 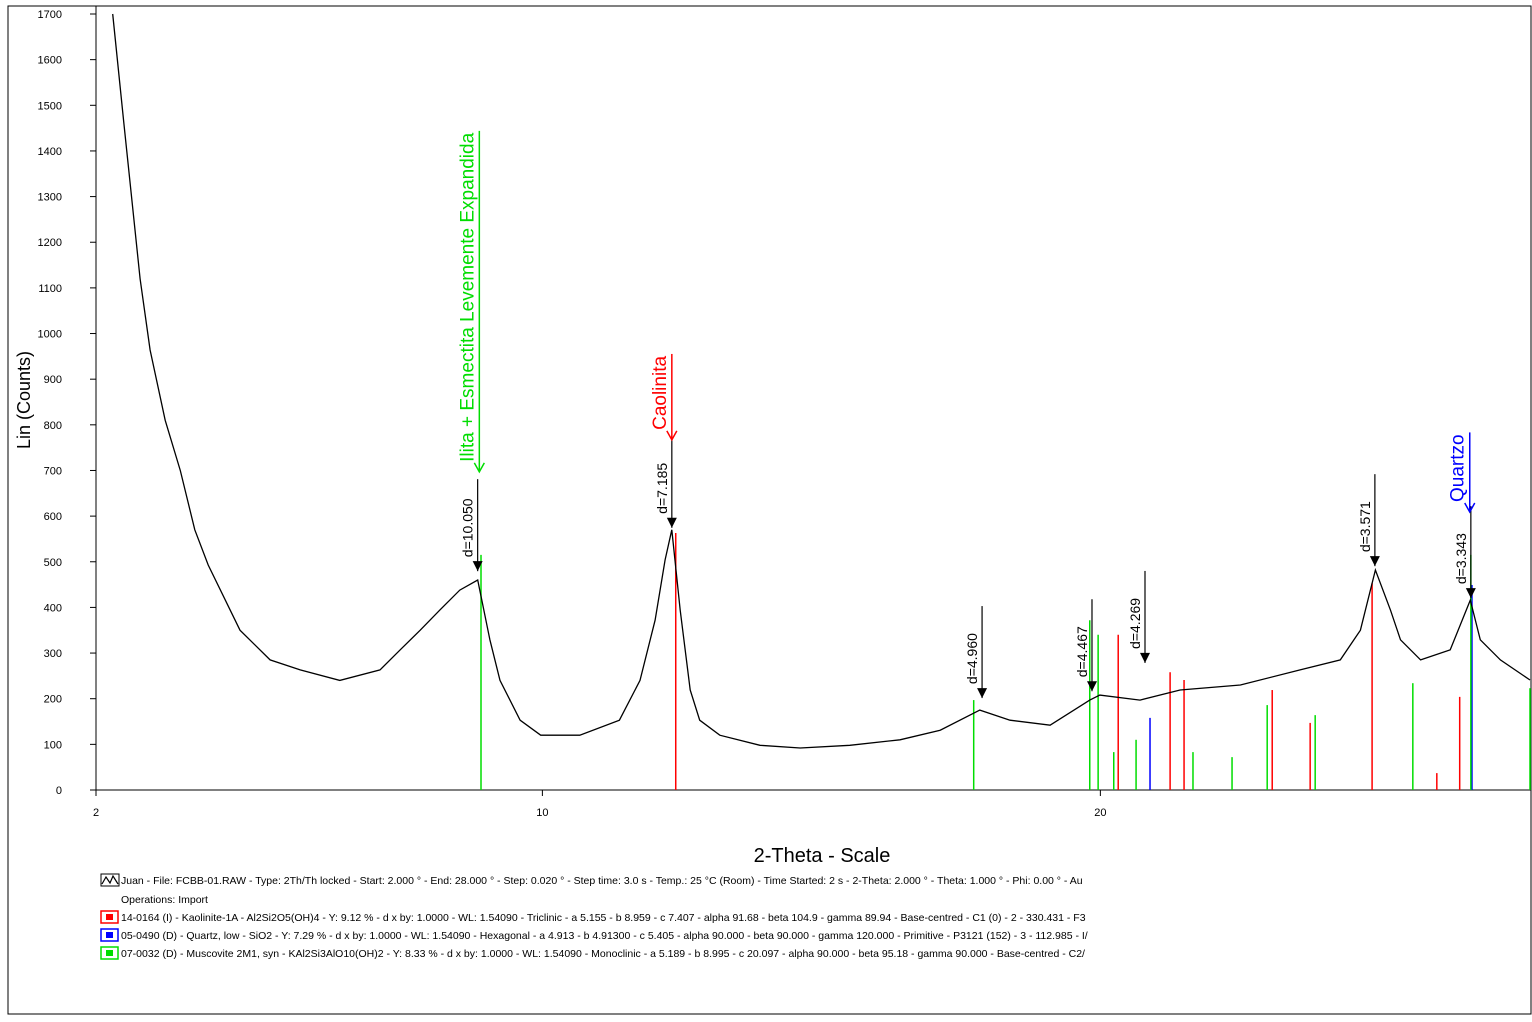 What do you see at coordinates (1458, 468) in the screenshot?
I see `phase-label: Quartzo` at bounding box center [1458, 468].